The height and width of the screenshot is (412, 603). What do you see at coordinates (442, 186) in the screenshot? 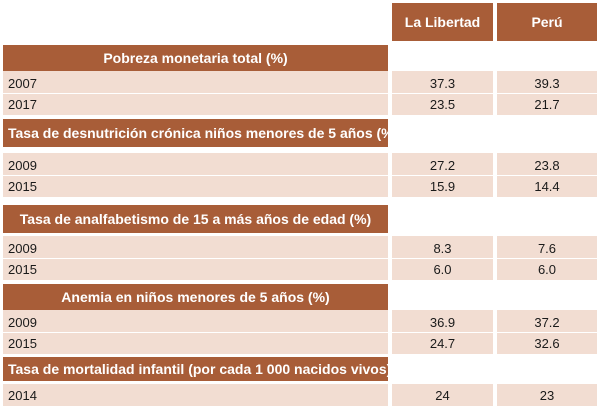
I see `row-value-la-libertad: 15.9` at bounding box center [442, 186].